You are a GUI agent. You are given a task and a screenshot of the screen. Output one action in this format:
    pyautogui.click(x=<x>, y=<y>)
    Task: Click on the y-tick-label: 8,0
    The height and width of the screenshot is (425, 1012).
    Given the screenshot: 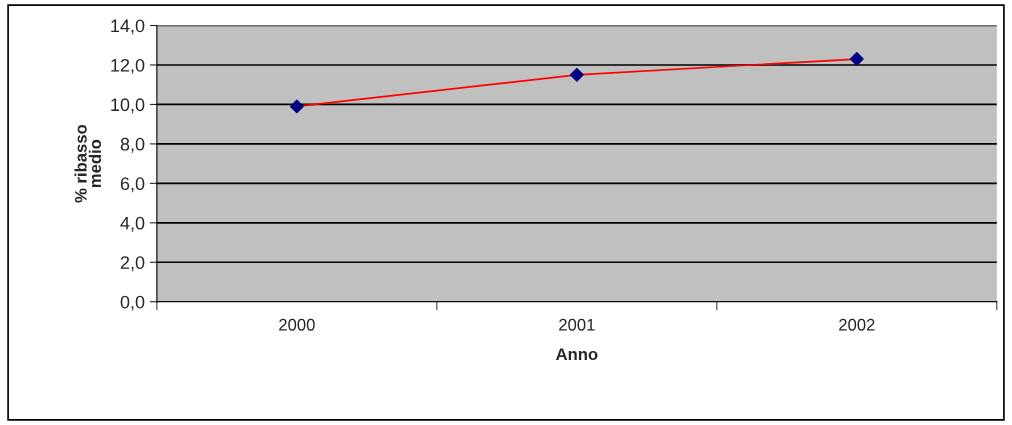 What is the action you would take?
    pyautogui.click(x=132, y=145)
    